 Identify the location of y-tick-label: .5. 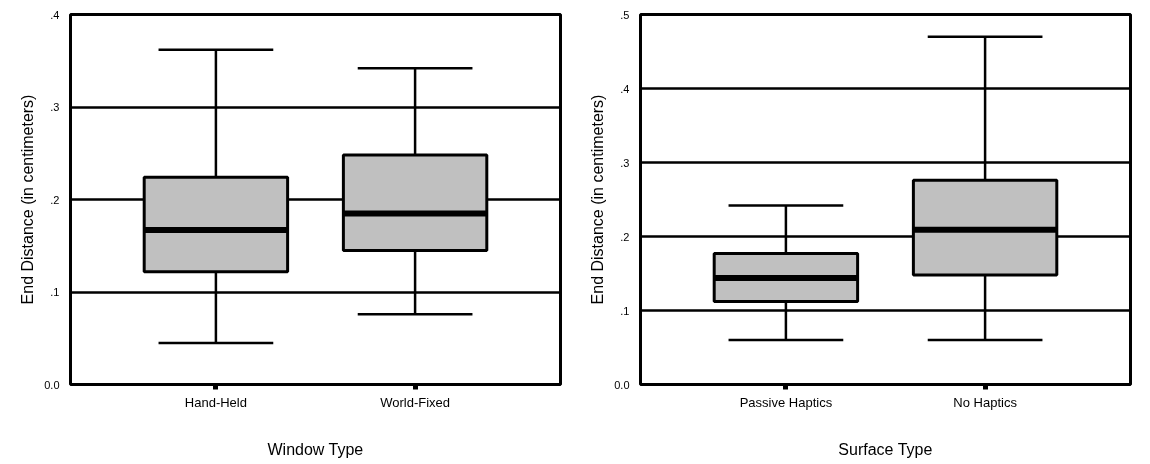
(625, 14).